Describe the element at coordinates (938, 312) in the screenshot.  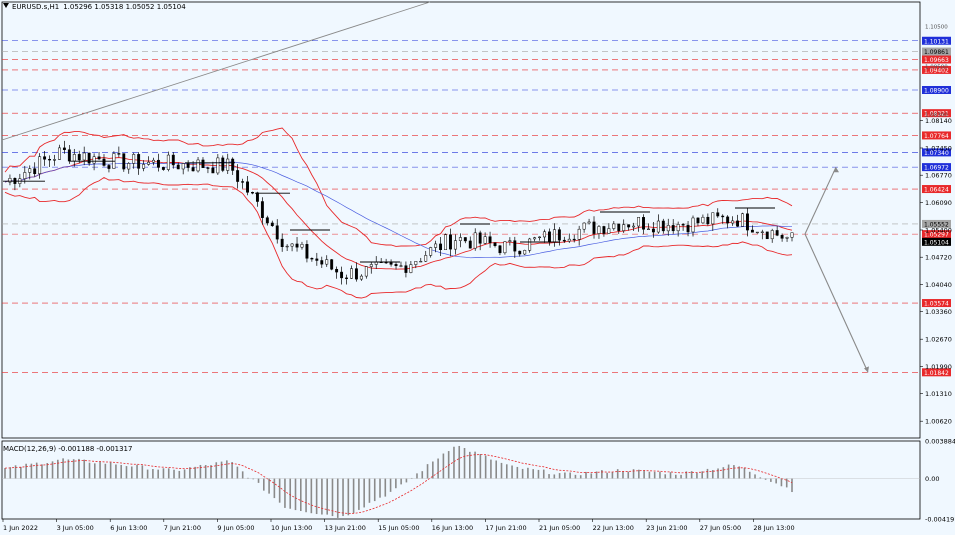
I see `price-tick-label: 1.03360` at that location.